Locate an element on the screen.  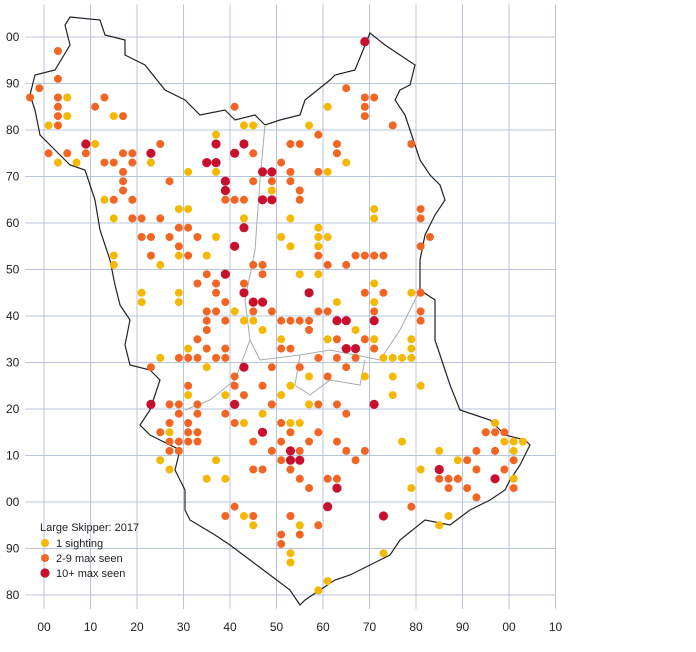
y-tick-label: 00 is located at coordinates (13, 502).